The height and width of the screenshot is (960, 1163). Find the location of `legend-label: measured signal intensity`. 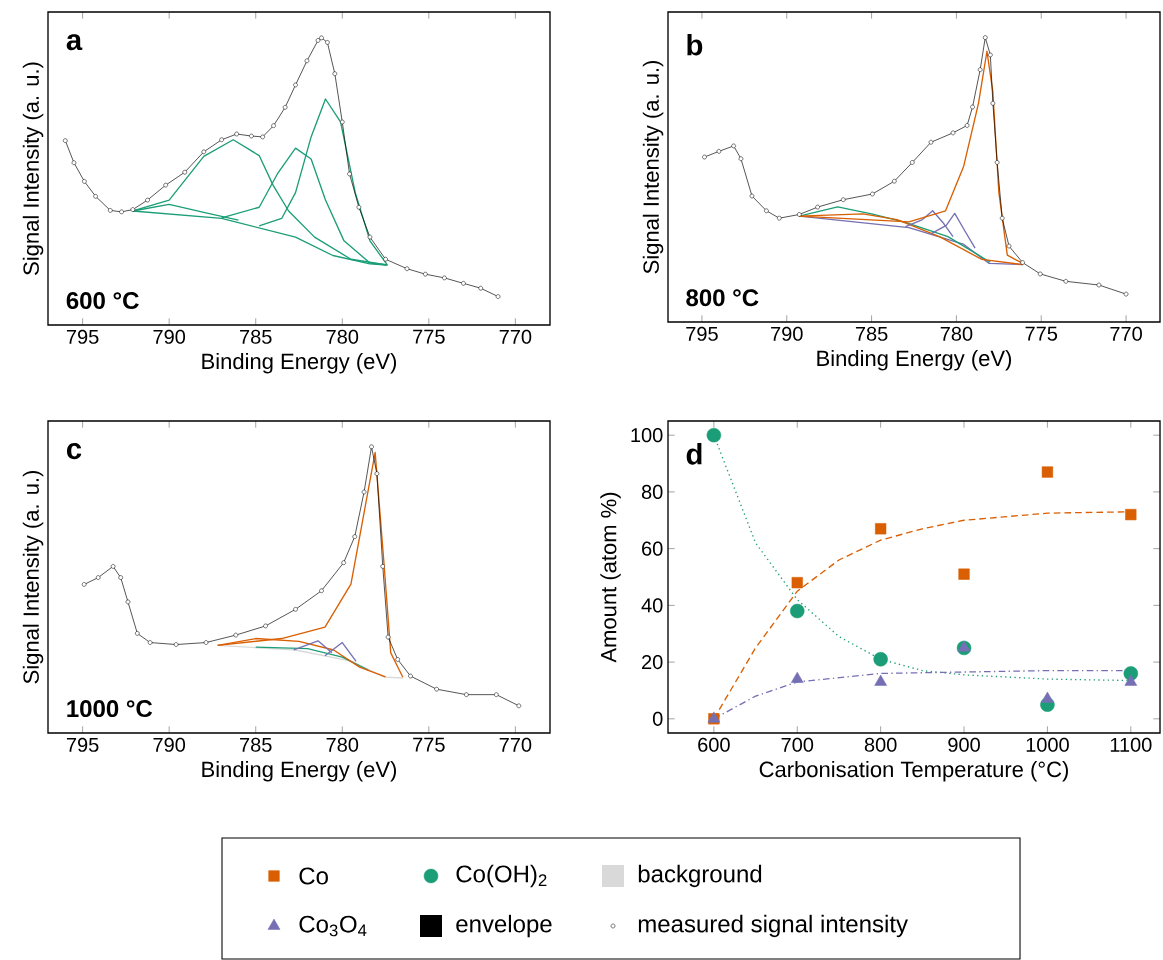

legend-label: measured signal intensity is located at coordinates (773, 926).